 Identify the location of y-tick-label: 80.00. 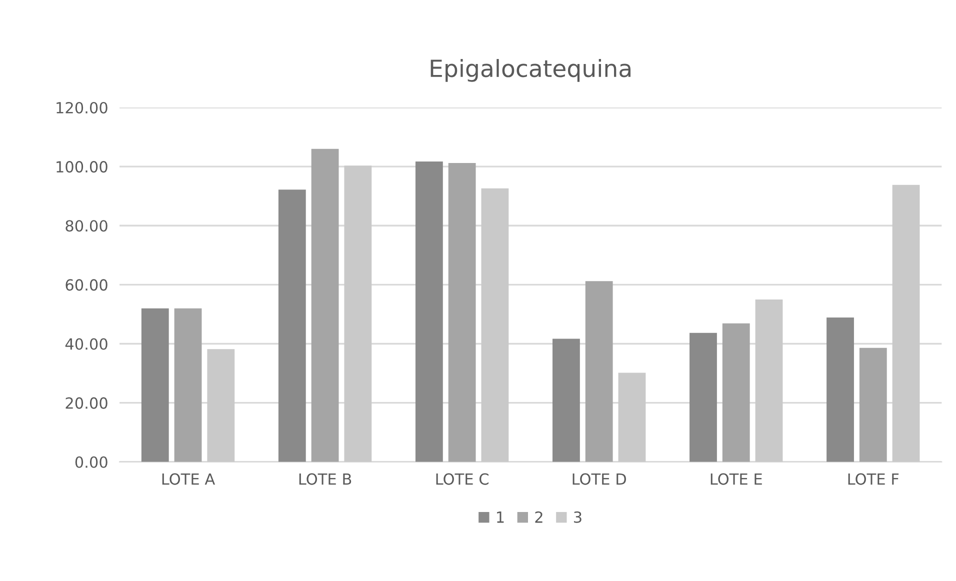
(87, 226).